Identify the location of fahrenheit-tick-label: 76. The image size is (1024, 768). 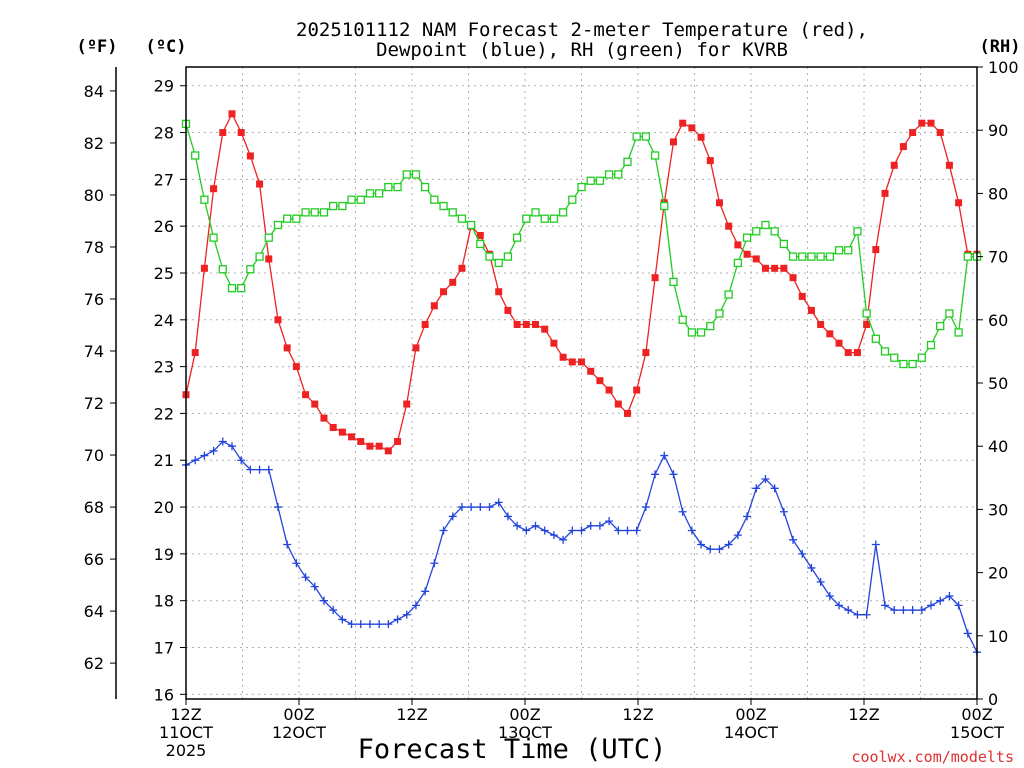
(94, 299).